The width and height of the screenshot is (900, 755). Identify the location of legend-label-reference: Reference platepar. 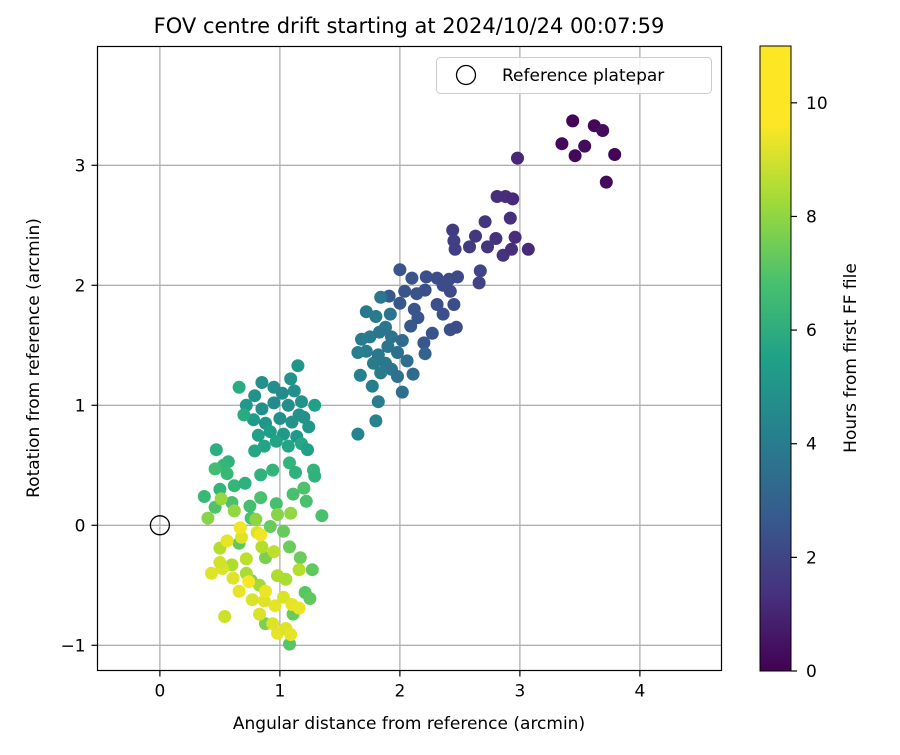
(583, 76).